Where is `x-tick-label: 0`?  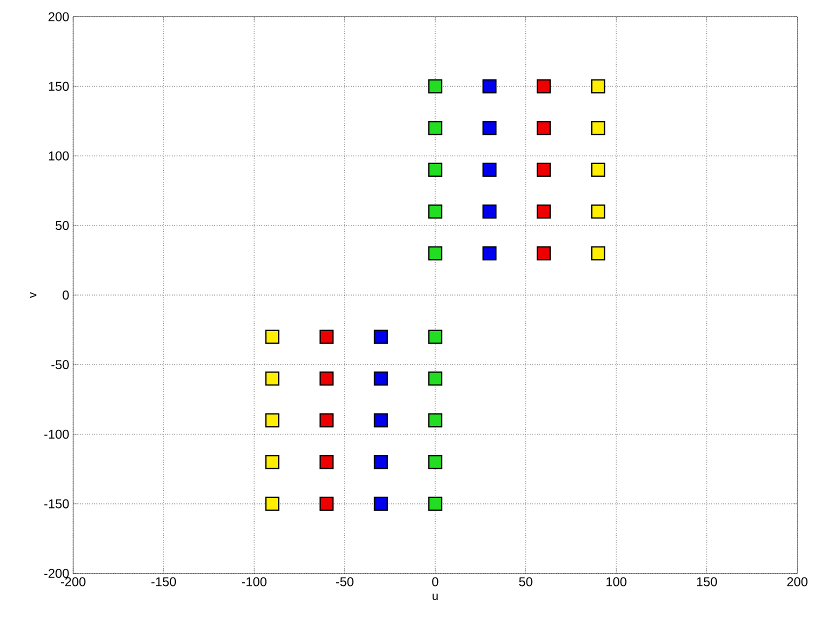 x-tick-label: 0 is located at coordinates (435, 581).